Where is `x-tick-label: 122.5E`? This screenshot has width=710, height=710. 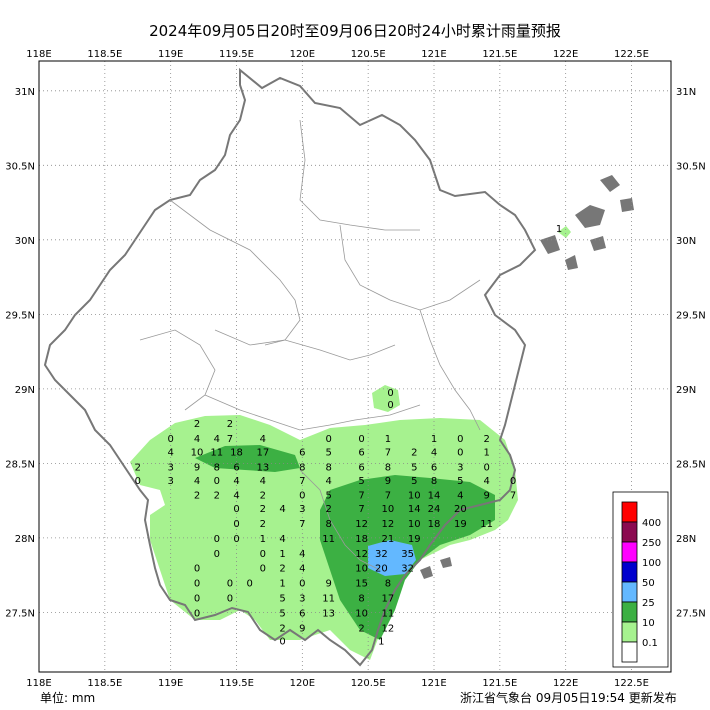 x-tick-label: 122.5E is located at coordinates (631, 54).